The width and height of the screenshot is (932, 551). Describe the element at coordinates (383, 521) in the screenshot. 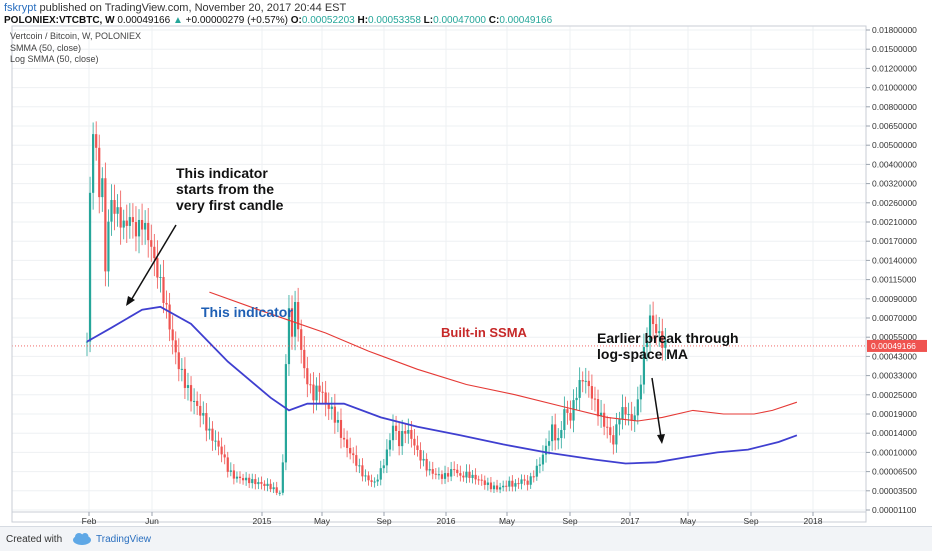

I see `x-tick-label: Sep` at that location.